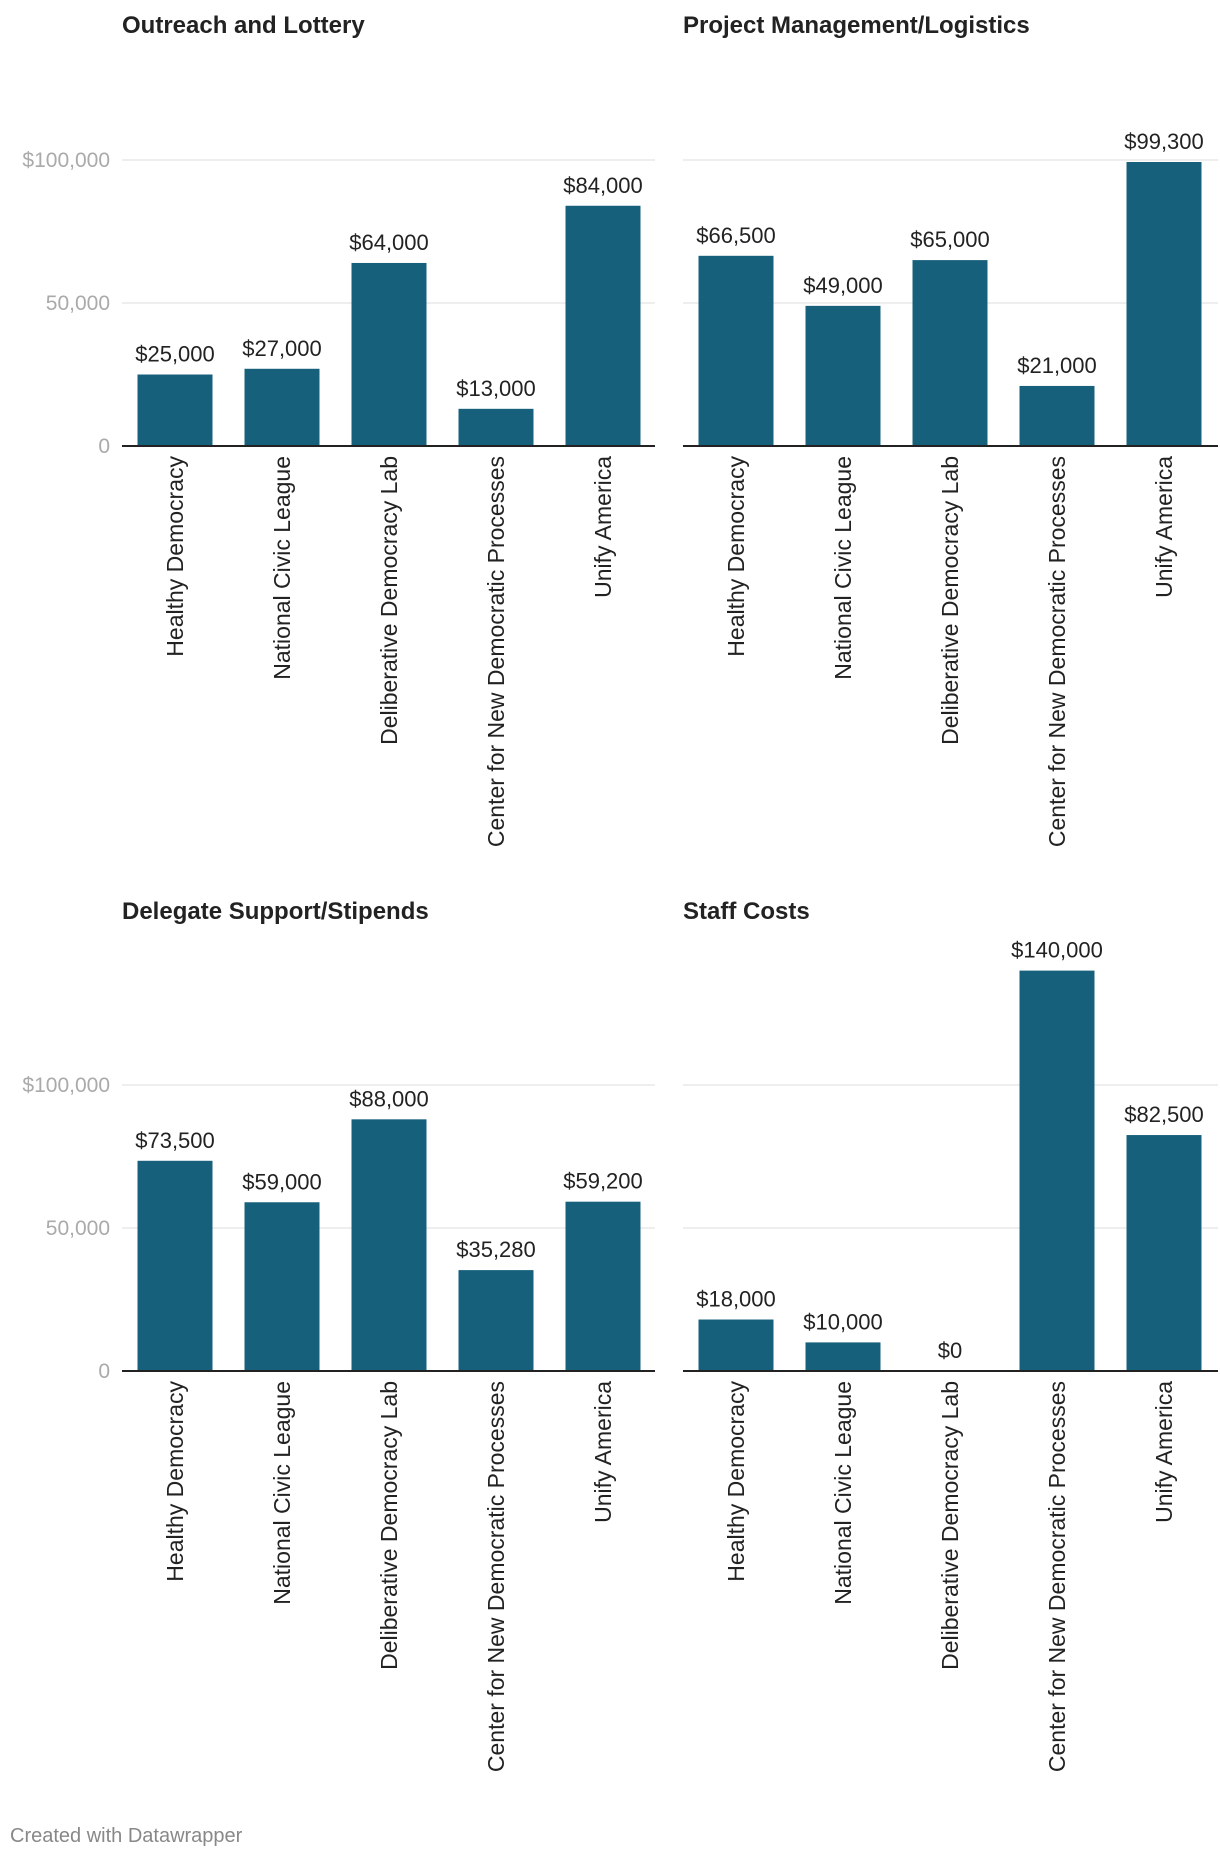  I want to click on value-label: $88,000, so click(389, 1098).